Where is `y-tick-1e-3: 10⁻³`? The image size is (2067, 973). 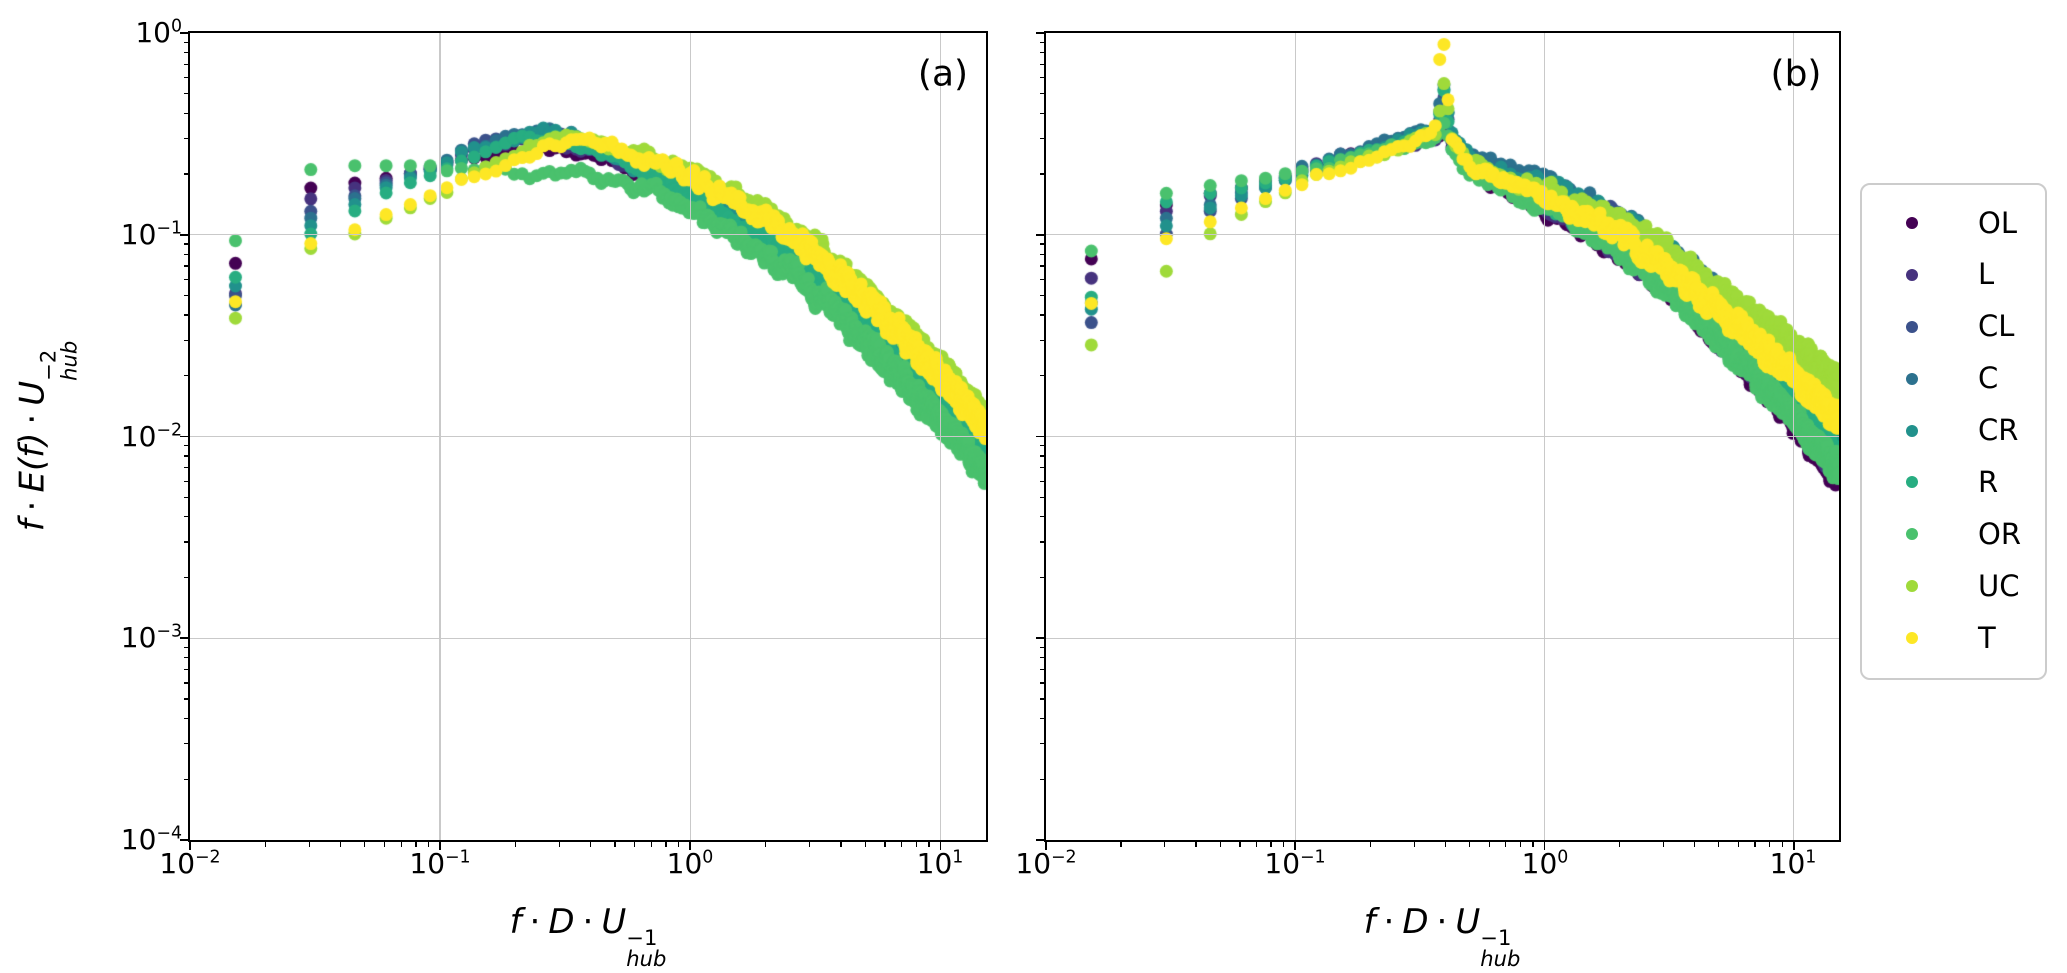 y-tick-1e-3: 10⁻³ is located at coordinates (151, 637).